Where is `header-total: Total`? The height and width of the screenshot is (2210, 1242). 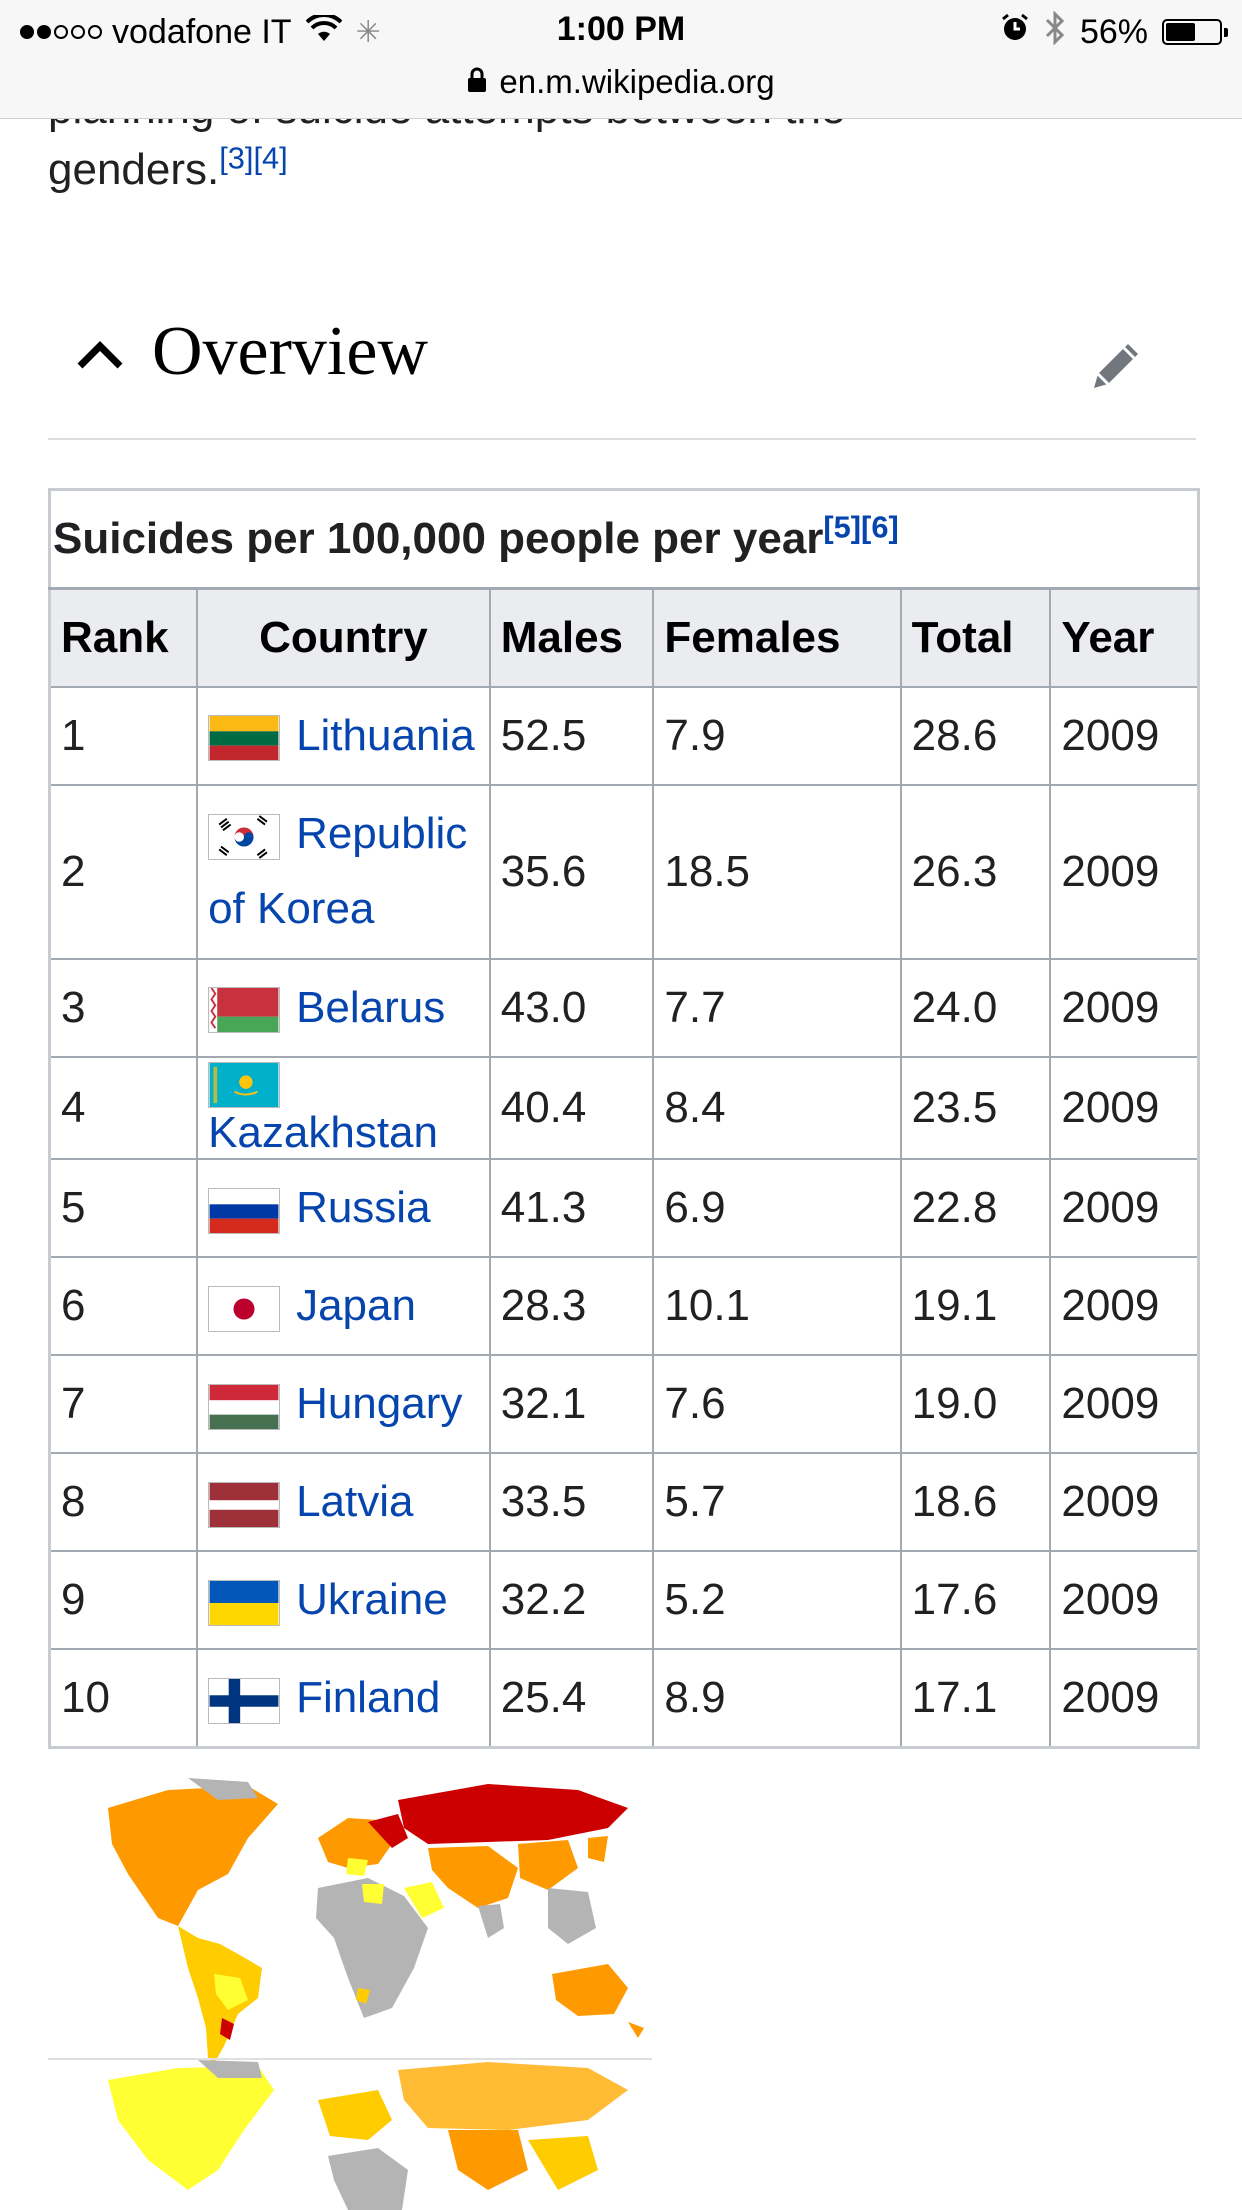 header-total: Total is located at coordinates (975, 637).